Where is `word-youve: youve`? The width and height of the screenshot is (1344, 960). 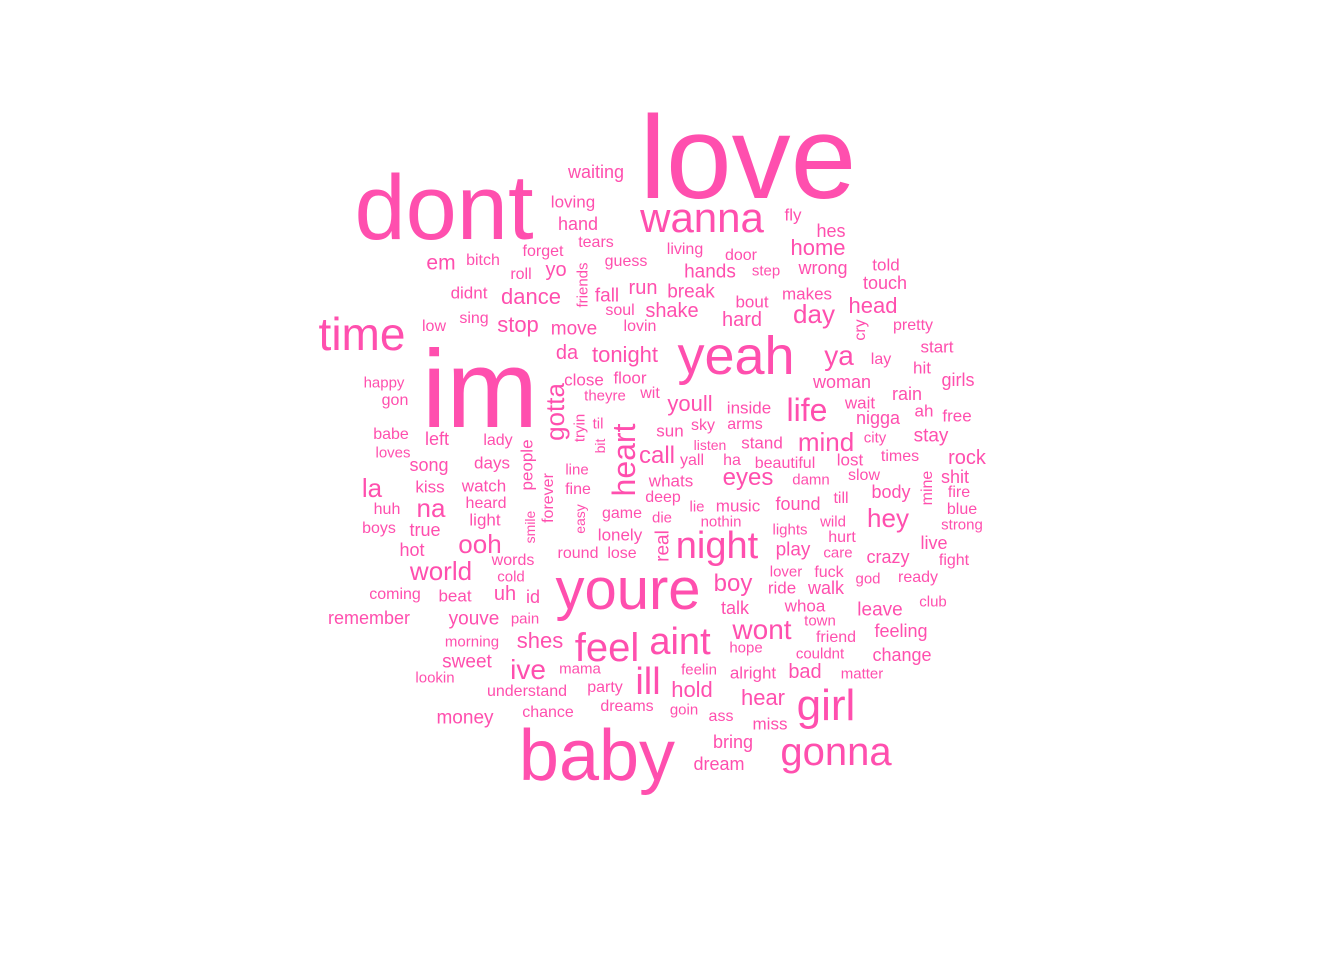 word-youve: youve is located at coordinates (474, 619).